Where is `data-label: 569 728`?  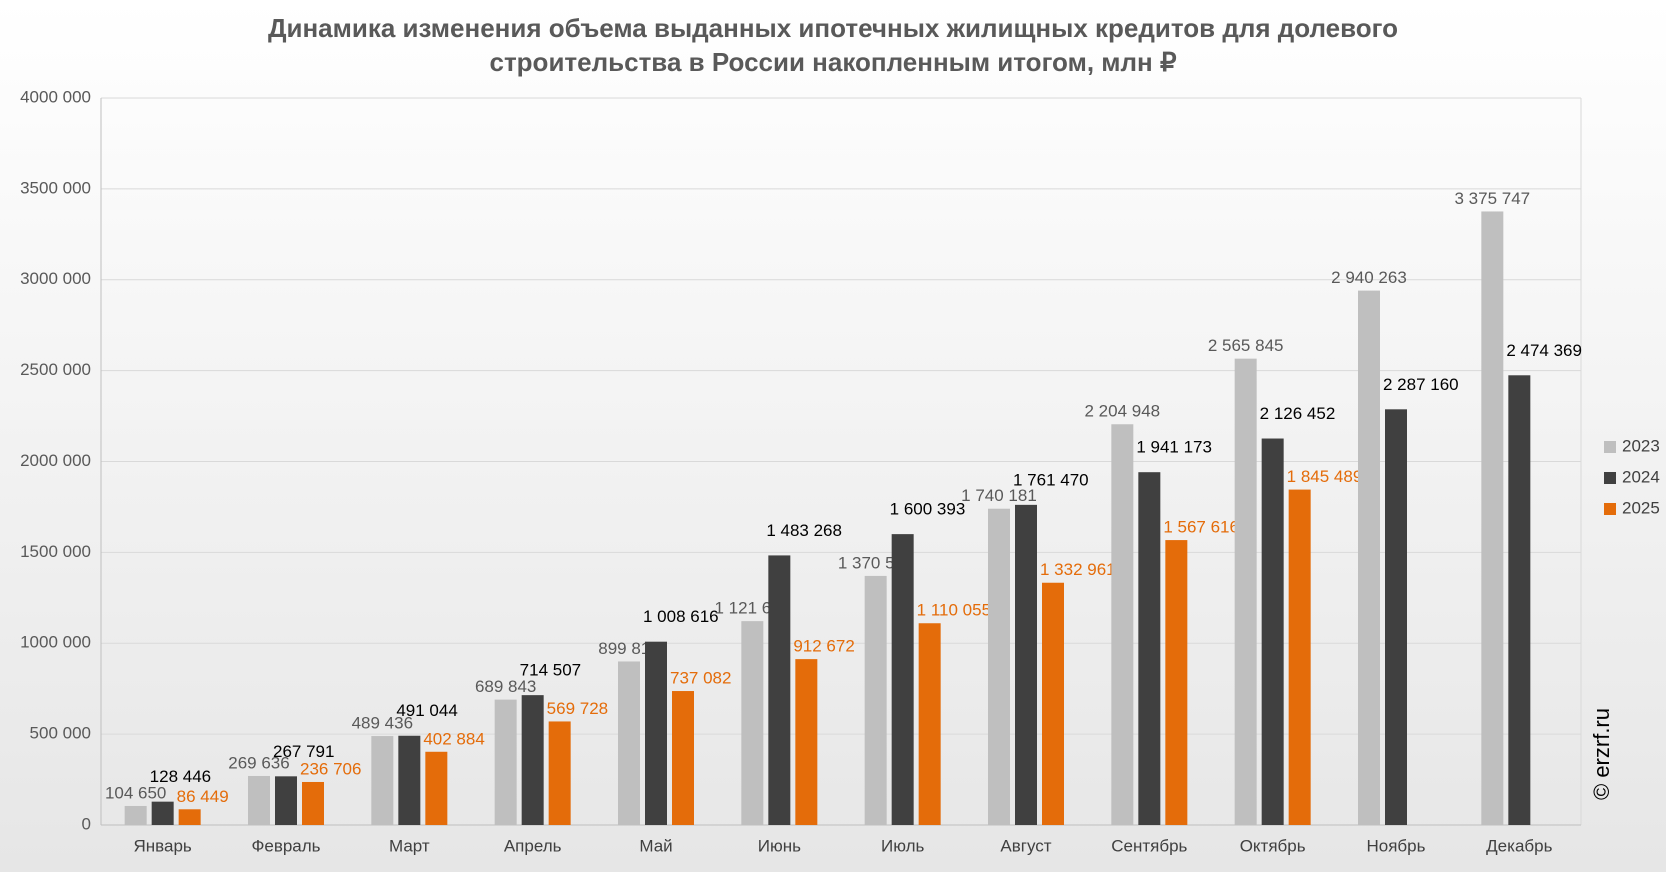 data-label: 569 728 is located at coordinates (577, 708).